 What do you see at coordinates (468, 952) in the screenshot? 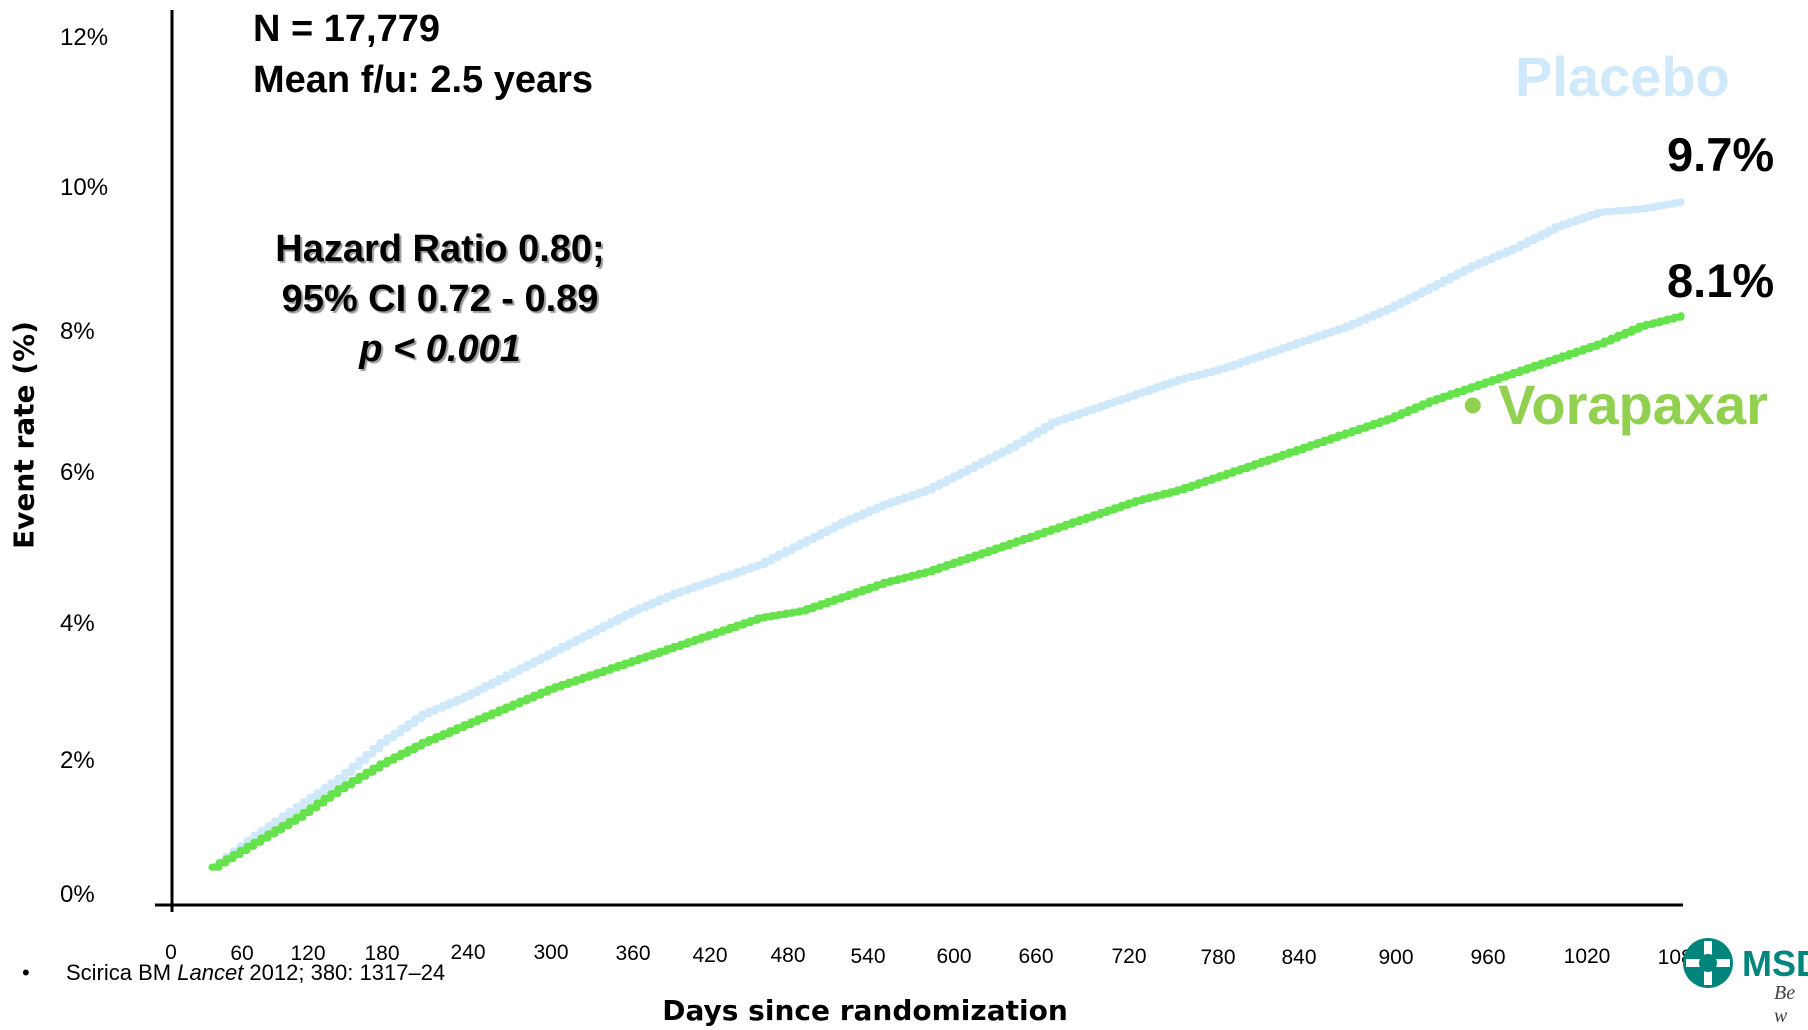
I see `x-tick-240: 240` at bounding box center [468, 952].